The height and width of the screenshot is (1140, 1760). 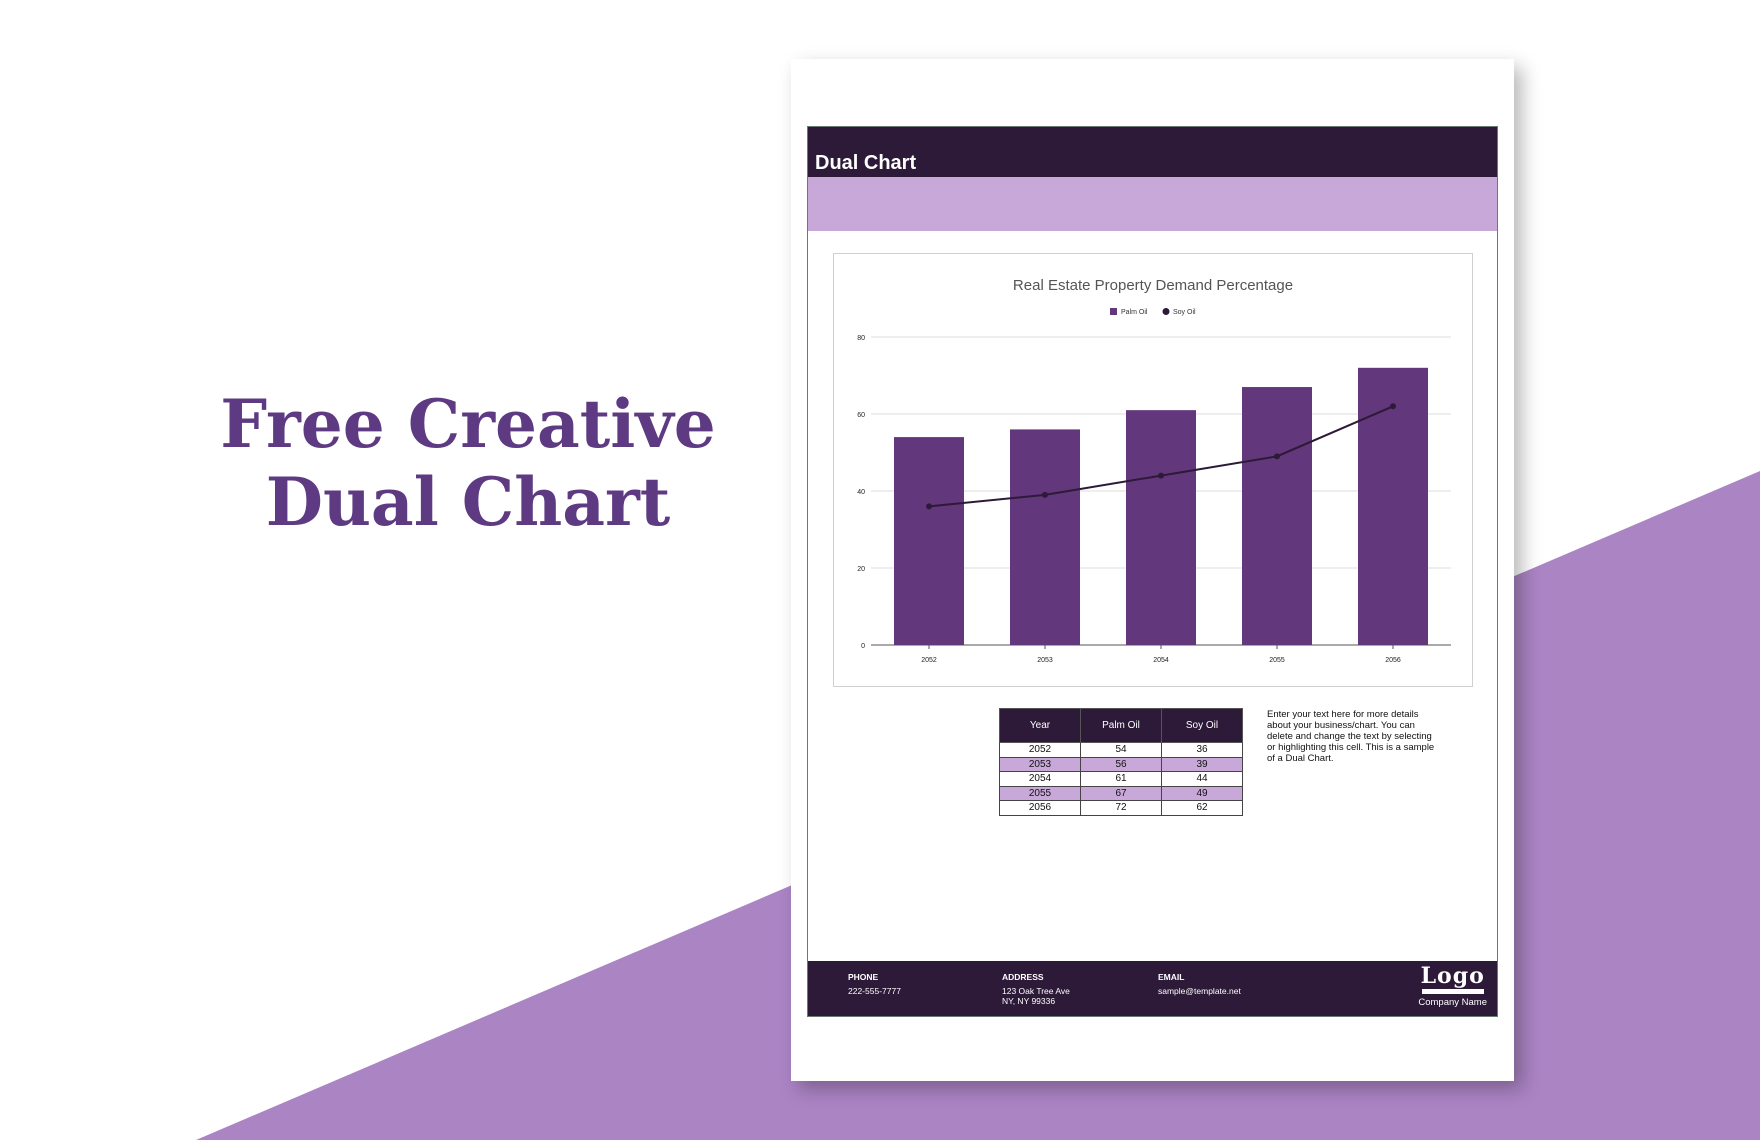 I want to click on header-band, so click(x=1152, y=204).